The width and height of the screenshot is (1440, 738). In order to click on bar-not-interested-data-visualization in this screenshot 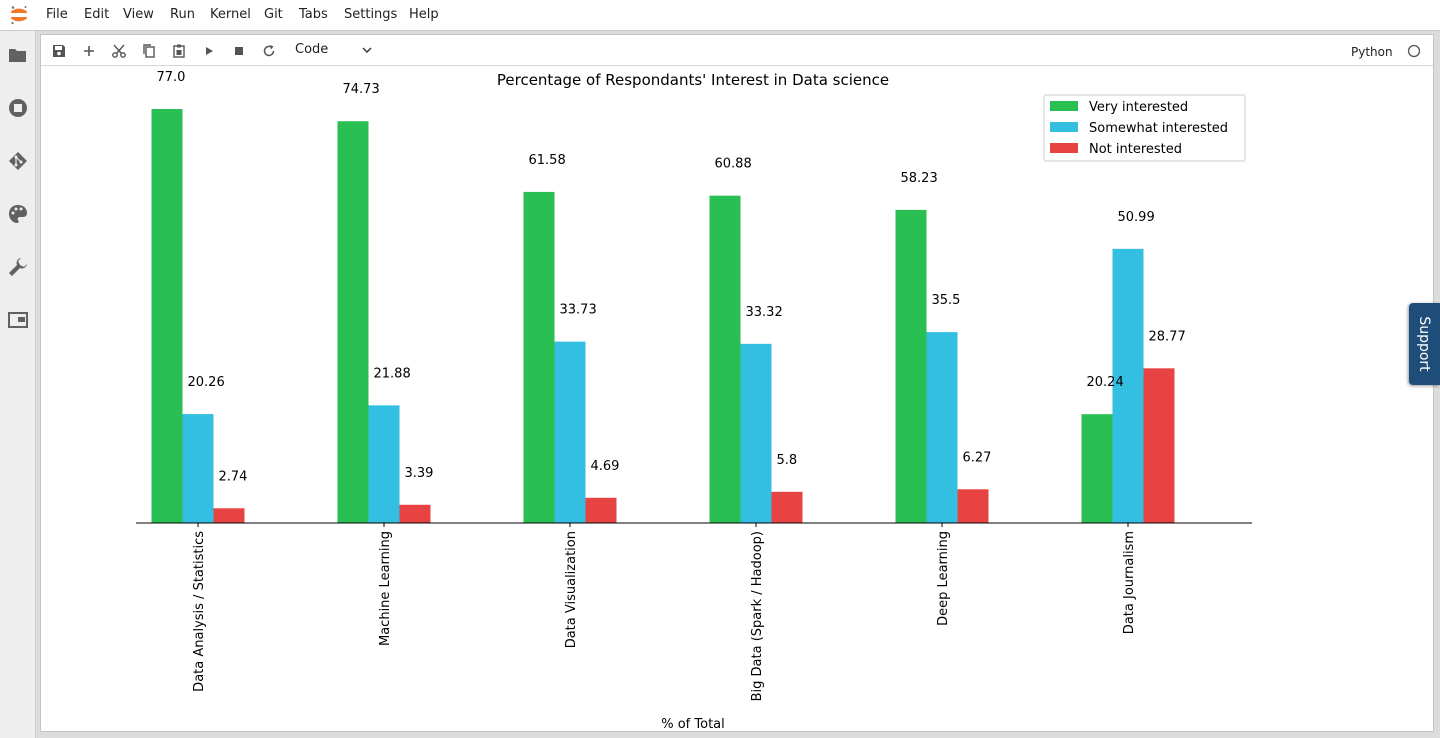, I will do `click(601, 510)`.